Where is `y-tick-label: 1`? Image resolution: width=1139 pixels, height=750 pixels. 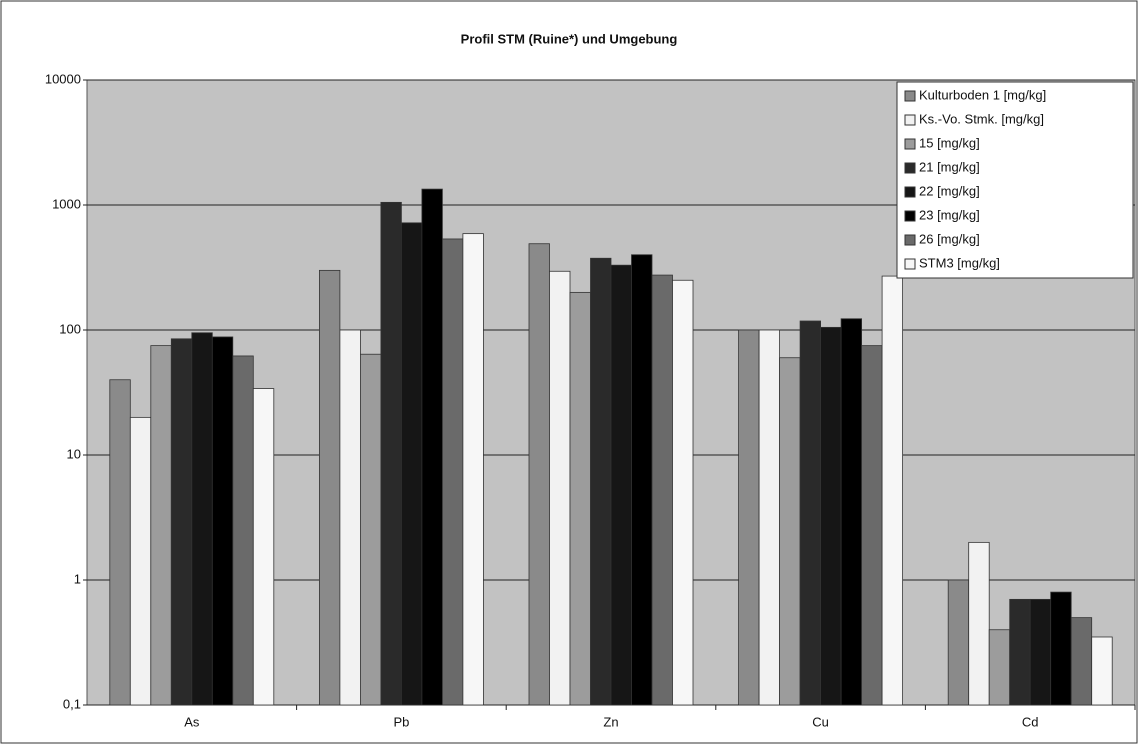 y-tick-label: 1 is located at coordinates (77, 578).